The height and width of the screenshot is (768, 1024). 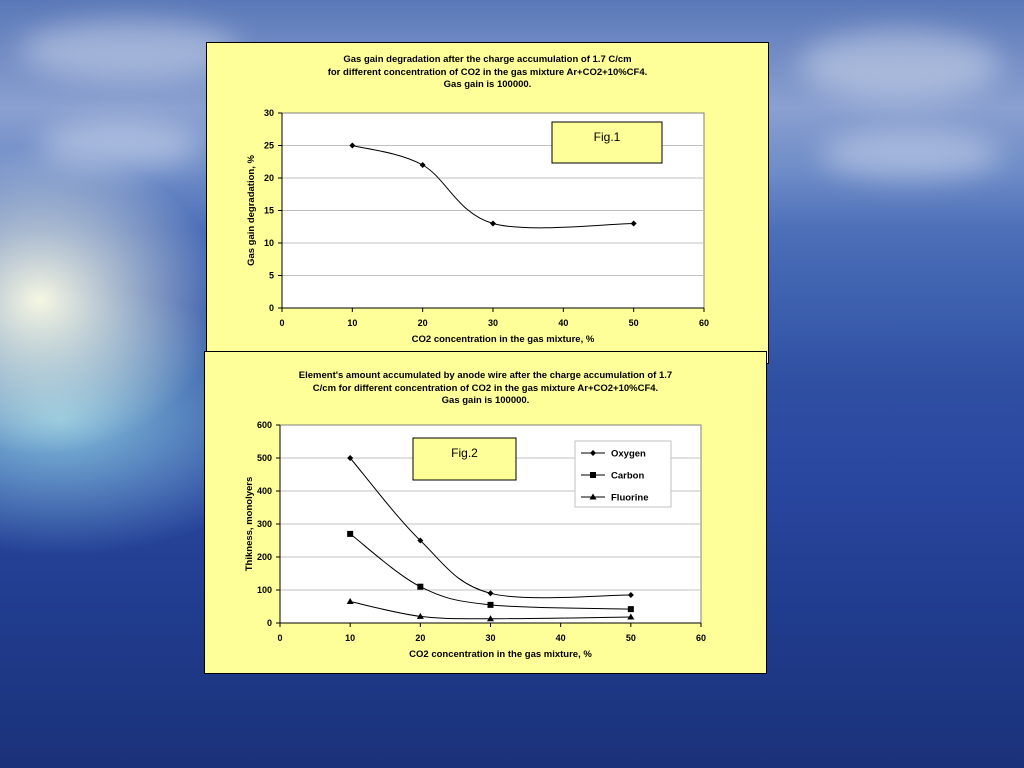 I want to click on y-tick-label: 5, so click(x=271, y=276).